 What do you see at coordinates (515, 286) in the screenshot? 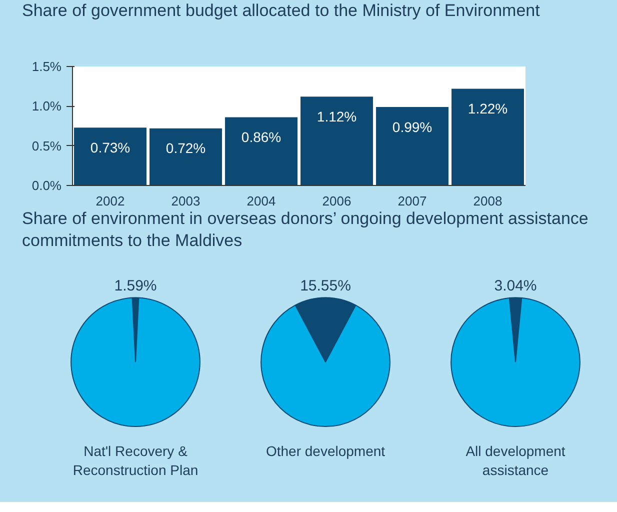
I see `data-label: 3.04%` at bounding box center [515, 286].